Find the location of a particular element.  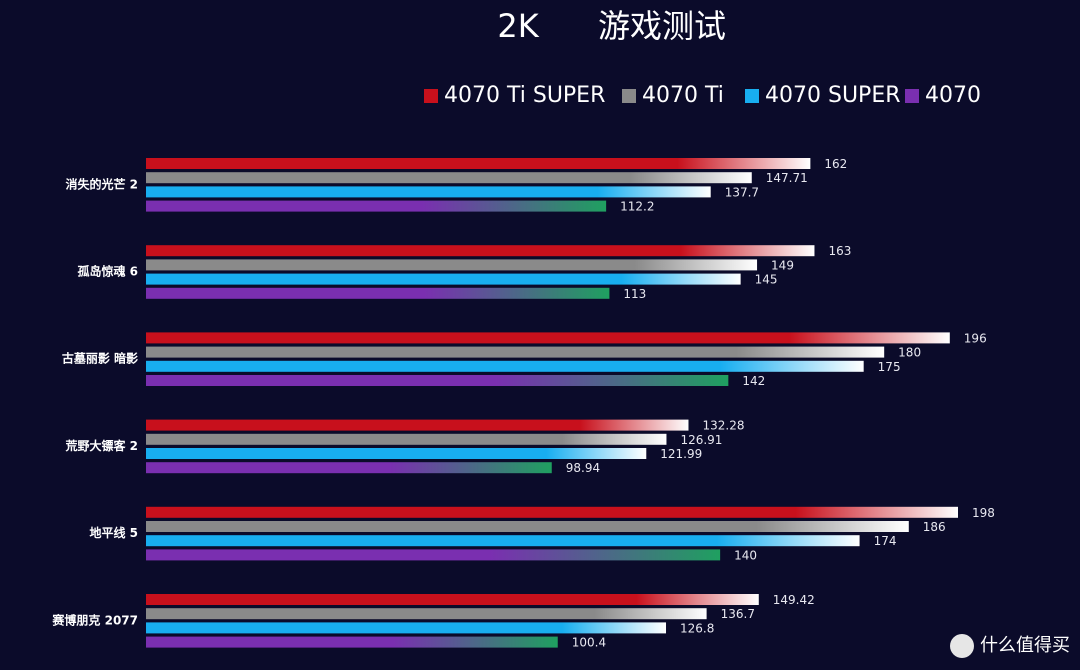

legend-label: 4070 SUPER is located at coordinates (833, 95).